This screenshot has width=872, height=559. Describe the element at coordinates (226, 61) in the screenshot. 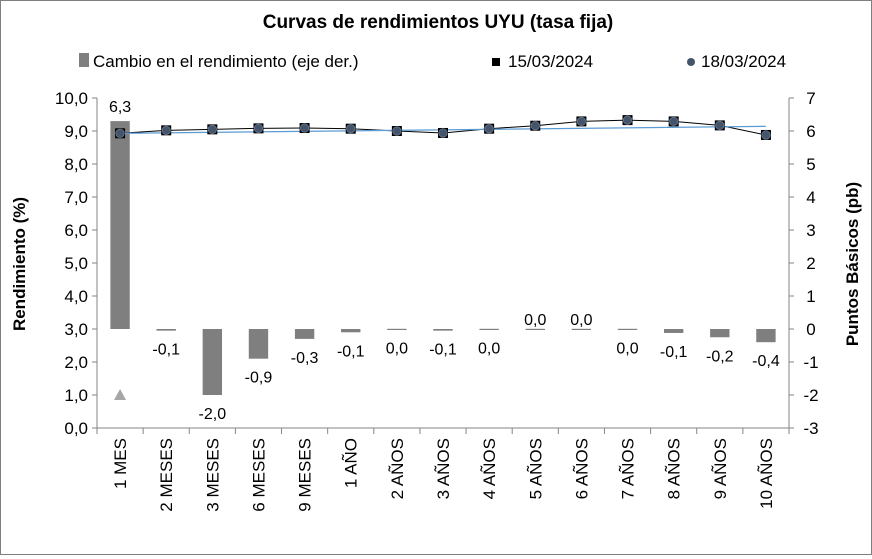

I see `legend-label-change: Cambio en el rendimiento (eje der.)` at that location.